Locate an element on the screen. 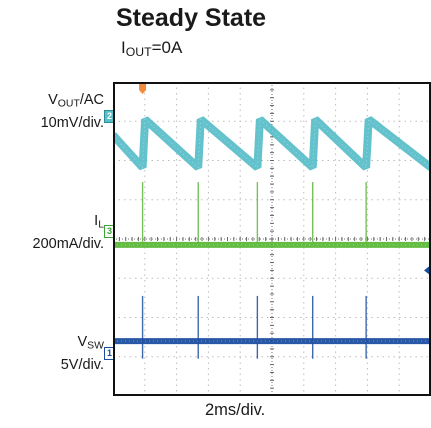 Image resolution: width=431 pixels, height=428 pixels. vout-trace-noise is located at coordinates (272, 143).